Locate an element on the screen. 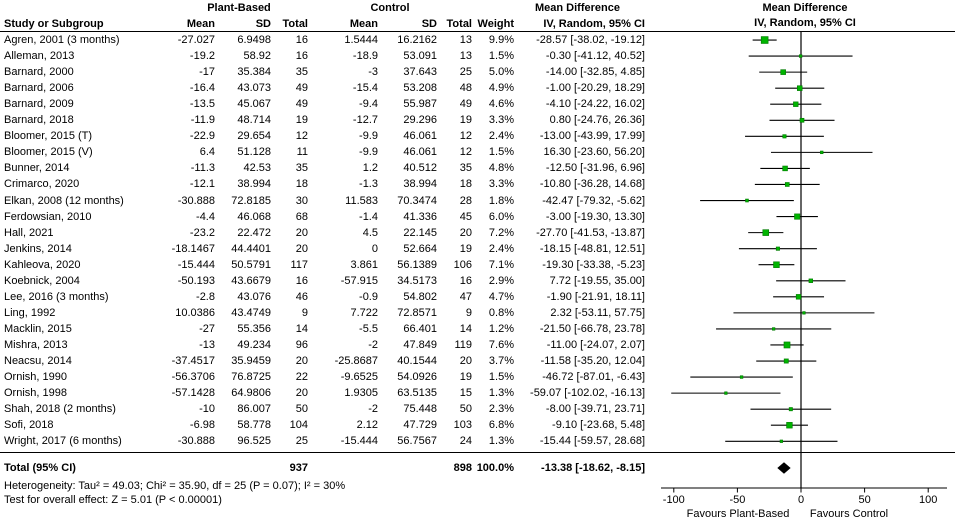 The height and width of the screenshot is (528, 955). cell-pb_sd: 43.076 is located at coordinates (254, 296).